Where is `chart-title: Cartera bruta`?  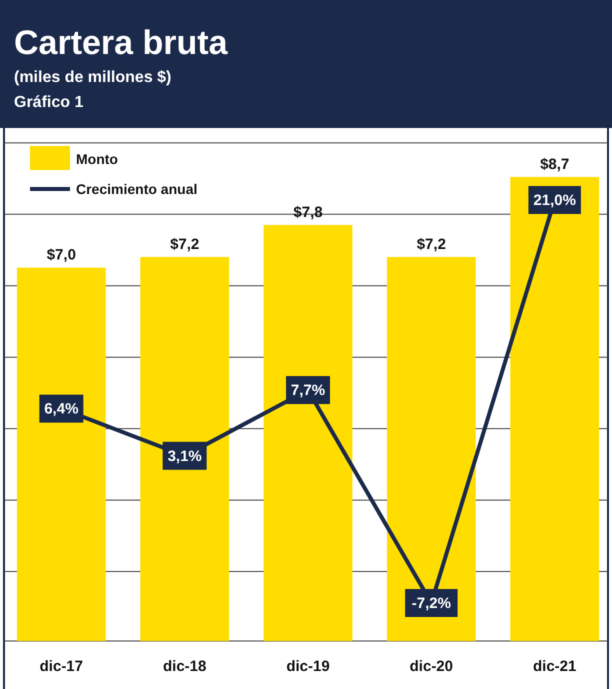
chart-title: Cartera bruta is located at coordinates (121, 43).